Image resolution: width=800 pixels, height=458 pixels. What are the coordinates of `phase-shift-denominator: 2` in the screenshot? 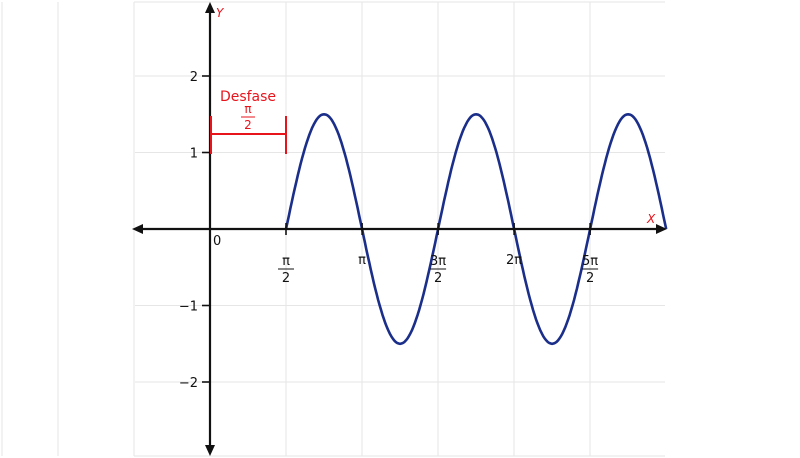 It's located at (248, 125).